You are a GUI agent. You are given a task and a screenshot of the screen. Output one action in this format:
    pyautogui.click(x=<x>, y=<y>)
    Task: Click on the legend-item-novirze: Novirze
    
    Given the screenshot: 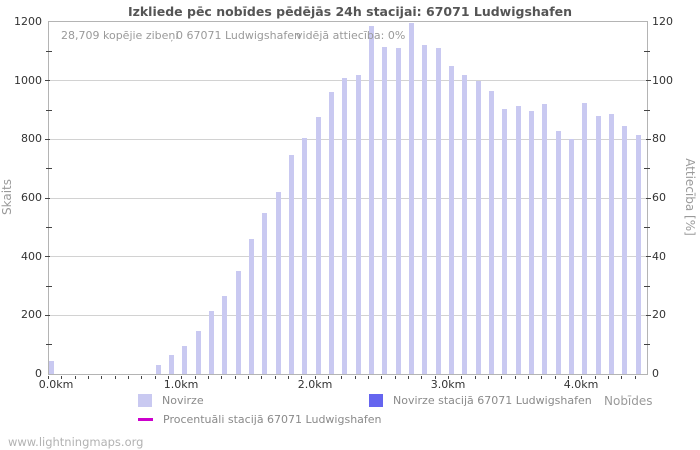 What is the action you would take?
    pyautogui.click(x=171, y=400)
    